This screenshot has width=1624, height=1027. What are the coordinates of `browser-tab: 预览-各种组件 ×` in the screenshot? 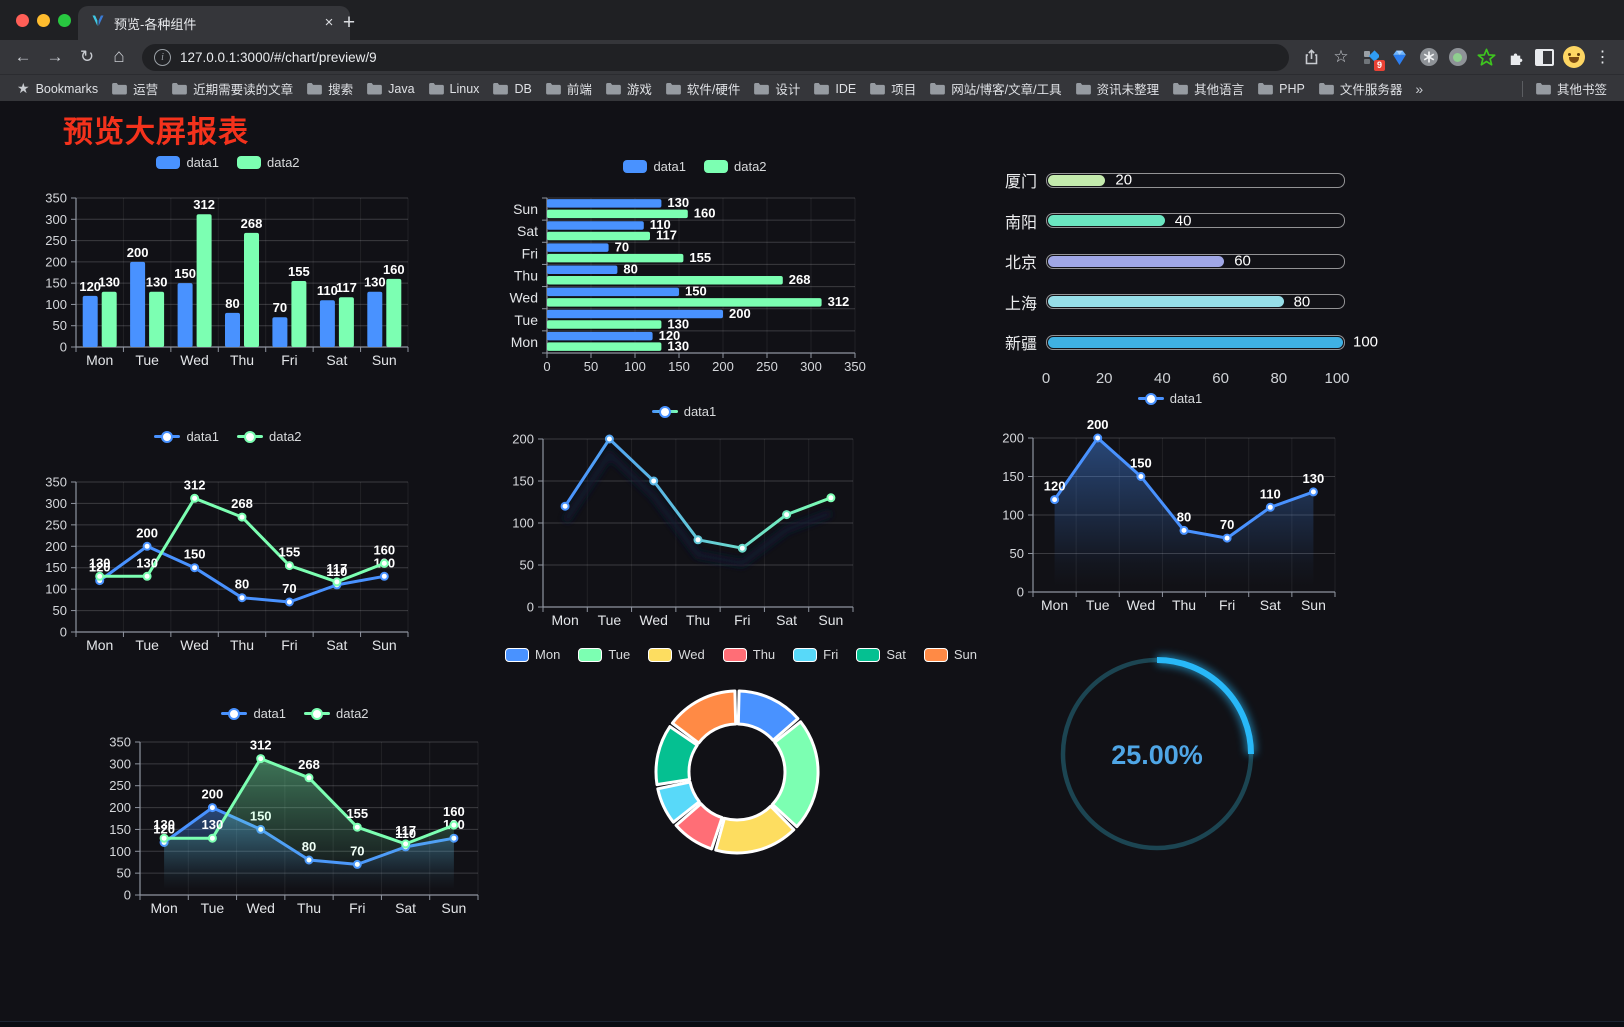 It's located at (214, 23).